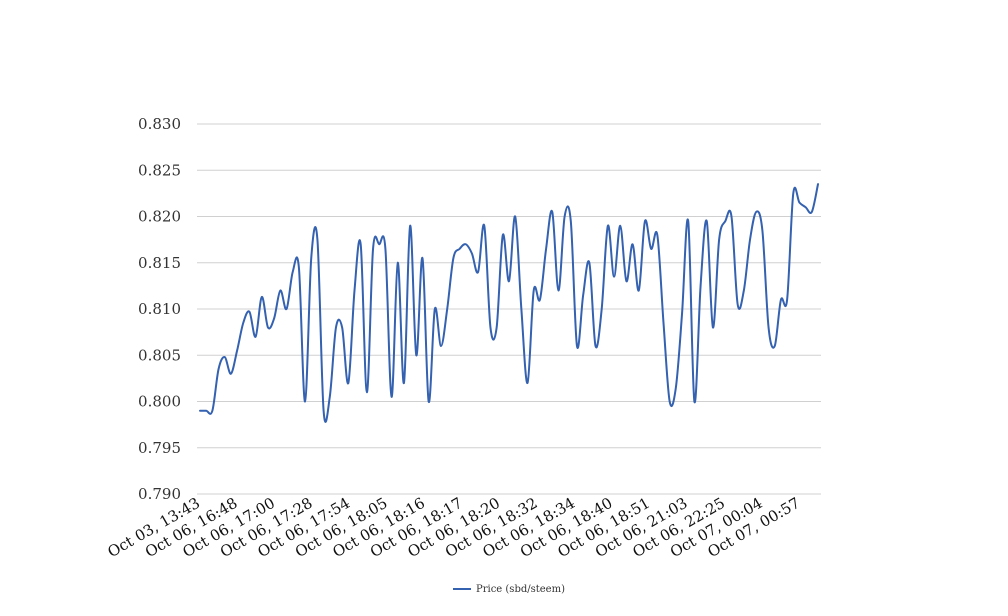  I want to click on y-tick-label: 0.820, so click(159, 217).